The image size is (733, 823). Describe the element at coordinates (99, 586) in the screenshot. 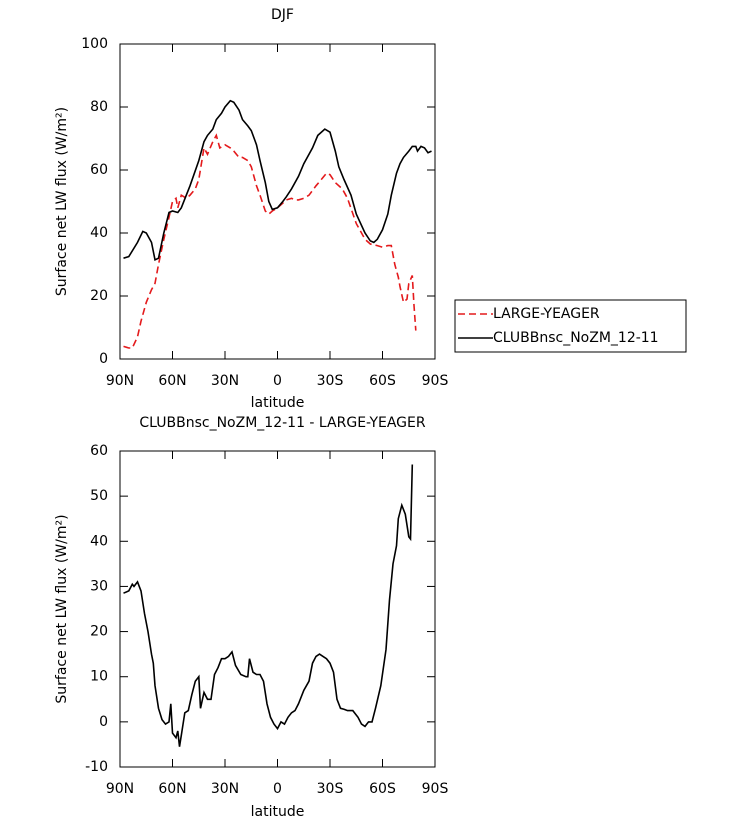

I see `y-tick-label: 30` at that location.